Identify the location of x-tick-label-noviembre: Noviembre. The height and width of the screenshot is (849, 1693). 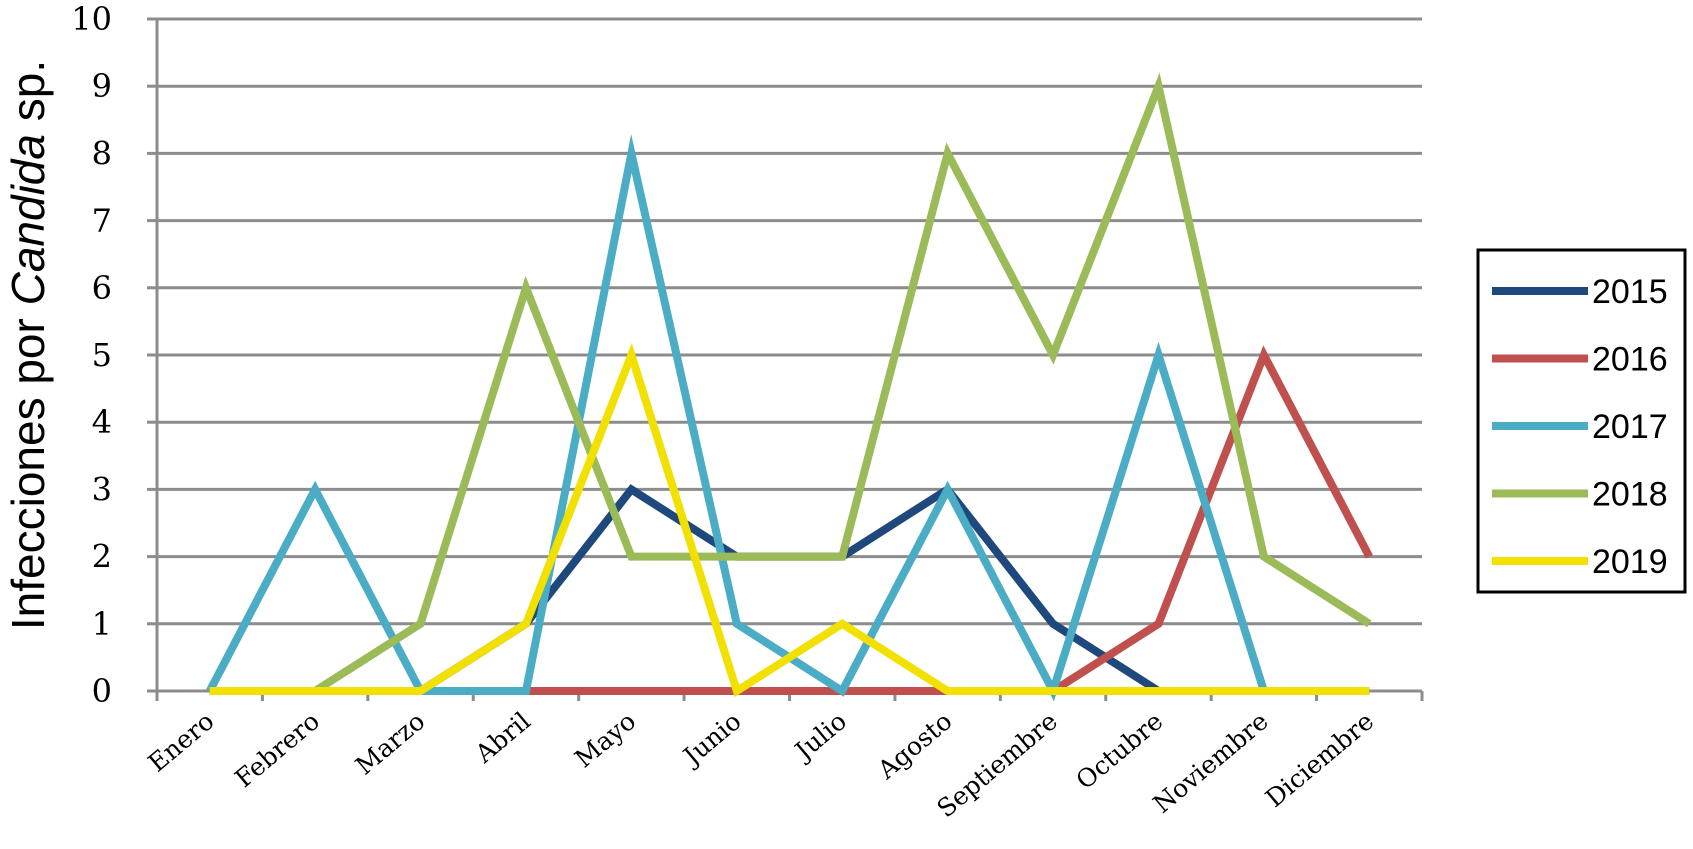
(1211, 762).